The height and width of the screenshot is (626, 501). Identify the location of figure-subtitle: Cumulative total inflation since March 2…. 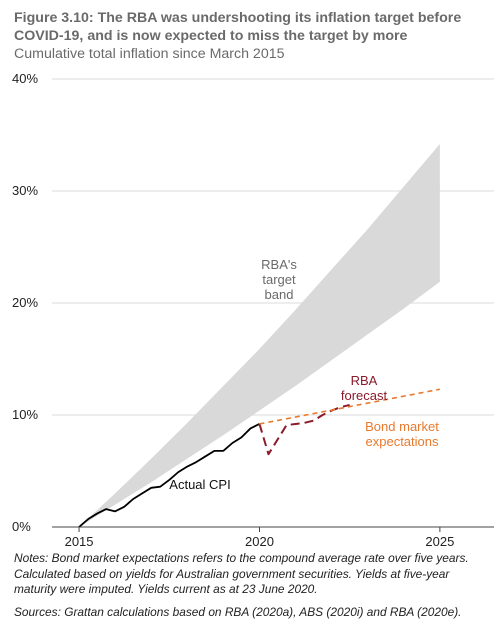
(149, 54).